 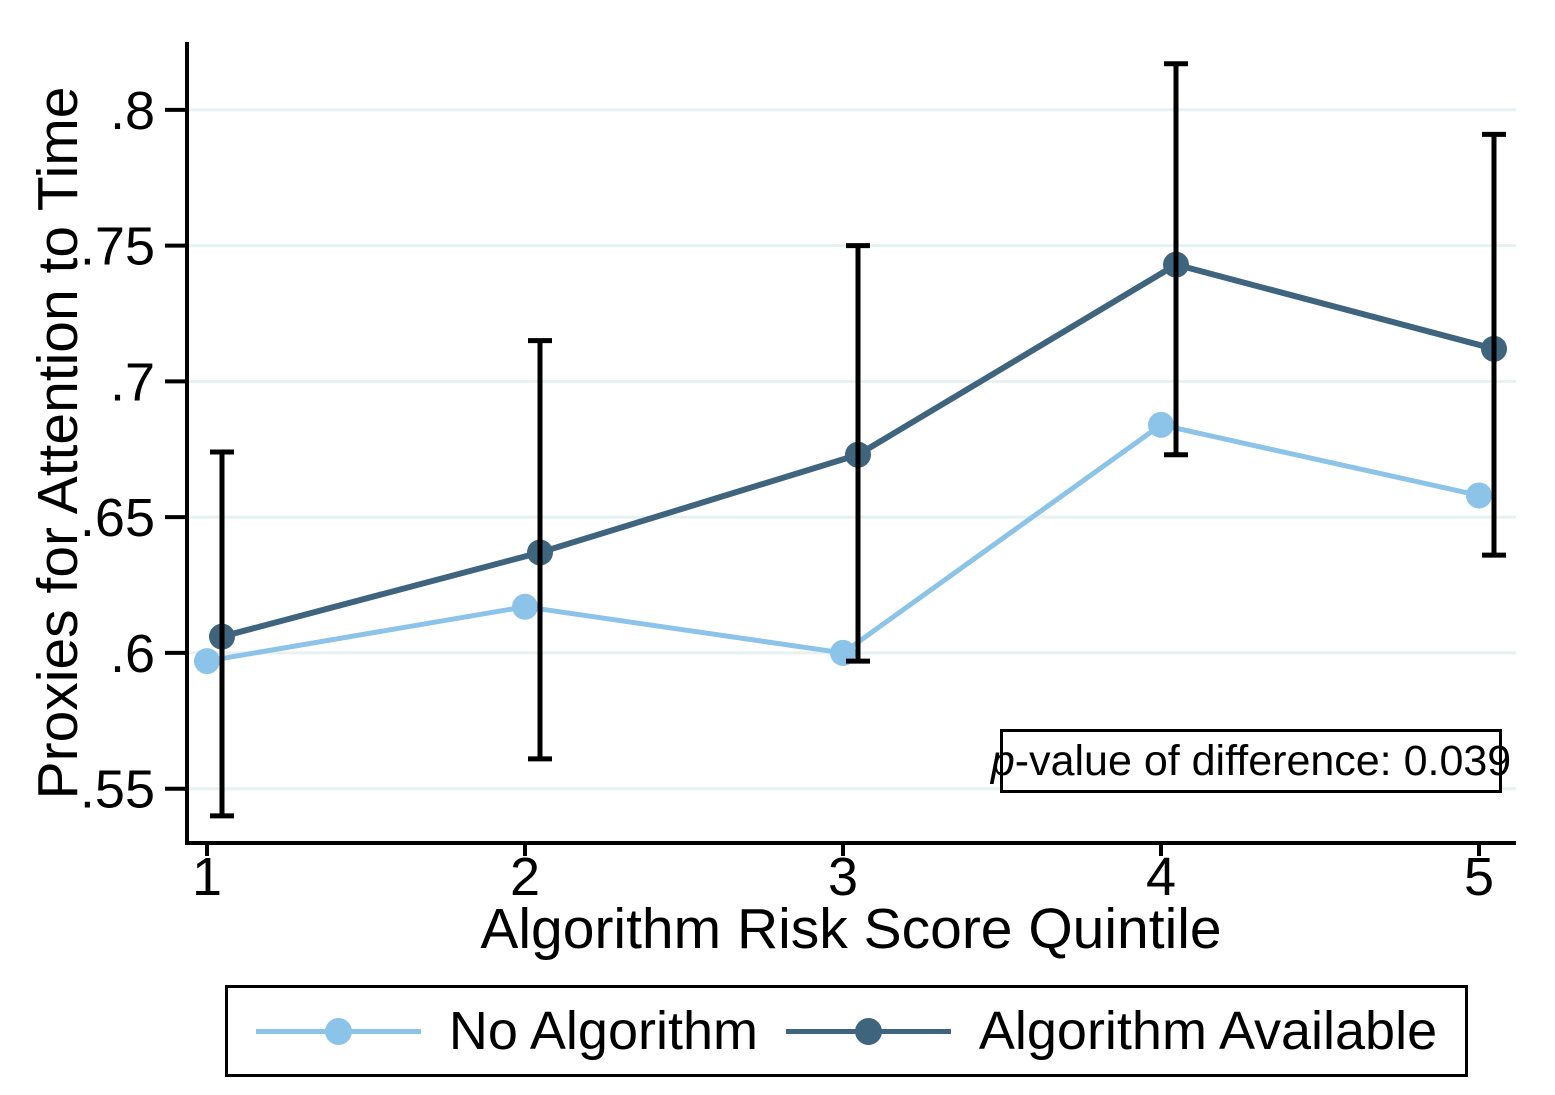 I want to click on legend-label: No Algorithm, so click(x=603, y=1031).